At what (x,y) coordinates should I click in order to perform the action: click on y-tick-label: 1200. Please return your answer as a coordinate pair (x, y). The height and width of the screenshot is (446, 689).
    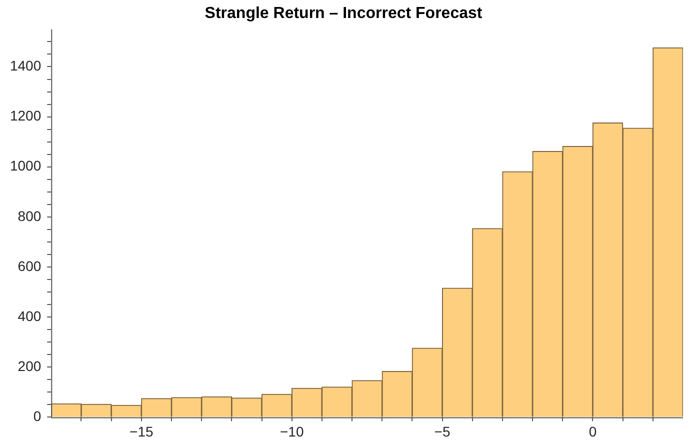
    Looking at the image, I should click on (26, 116).